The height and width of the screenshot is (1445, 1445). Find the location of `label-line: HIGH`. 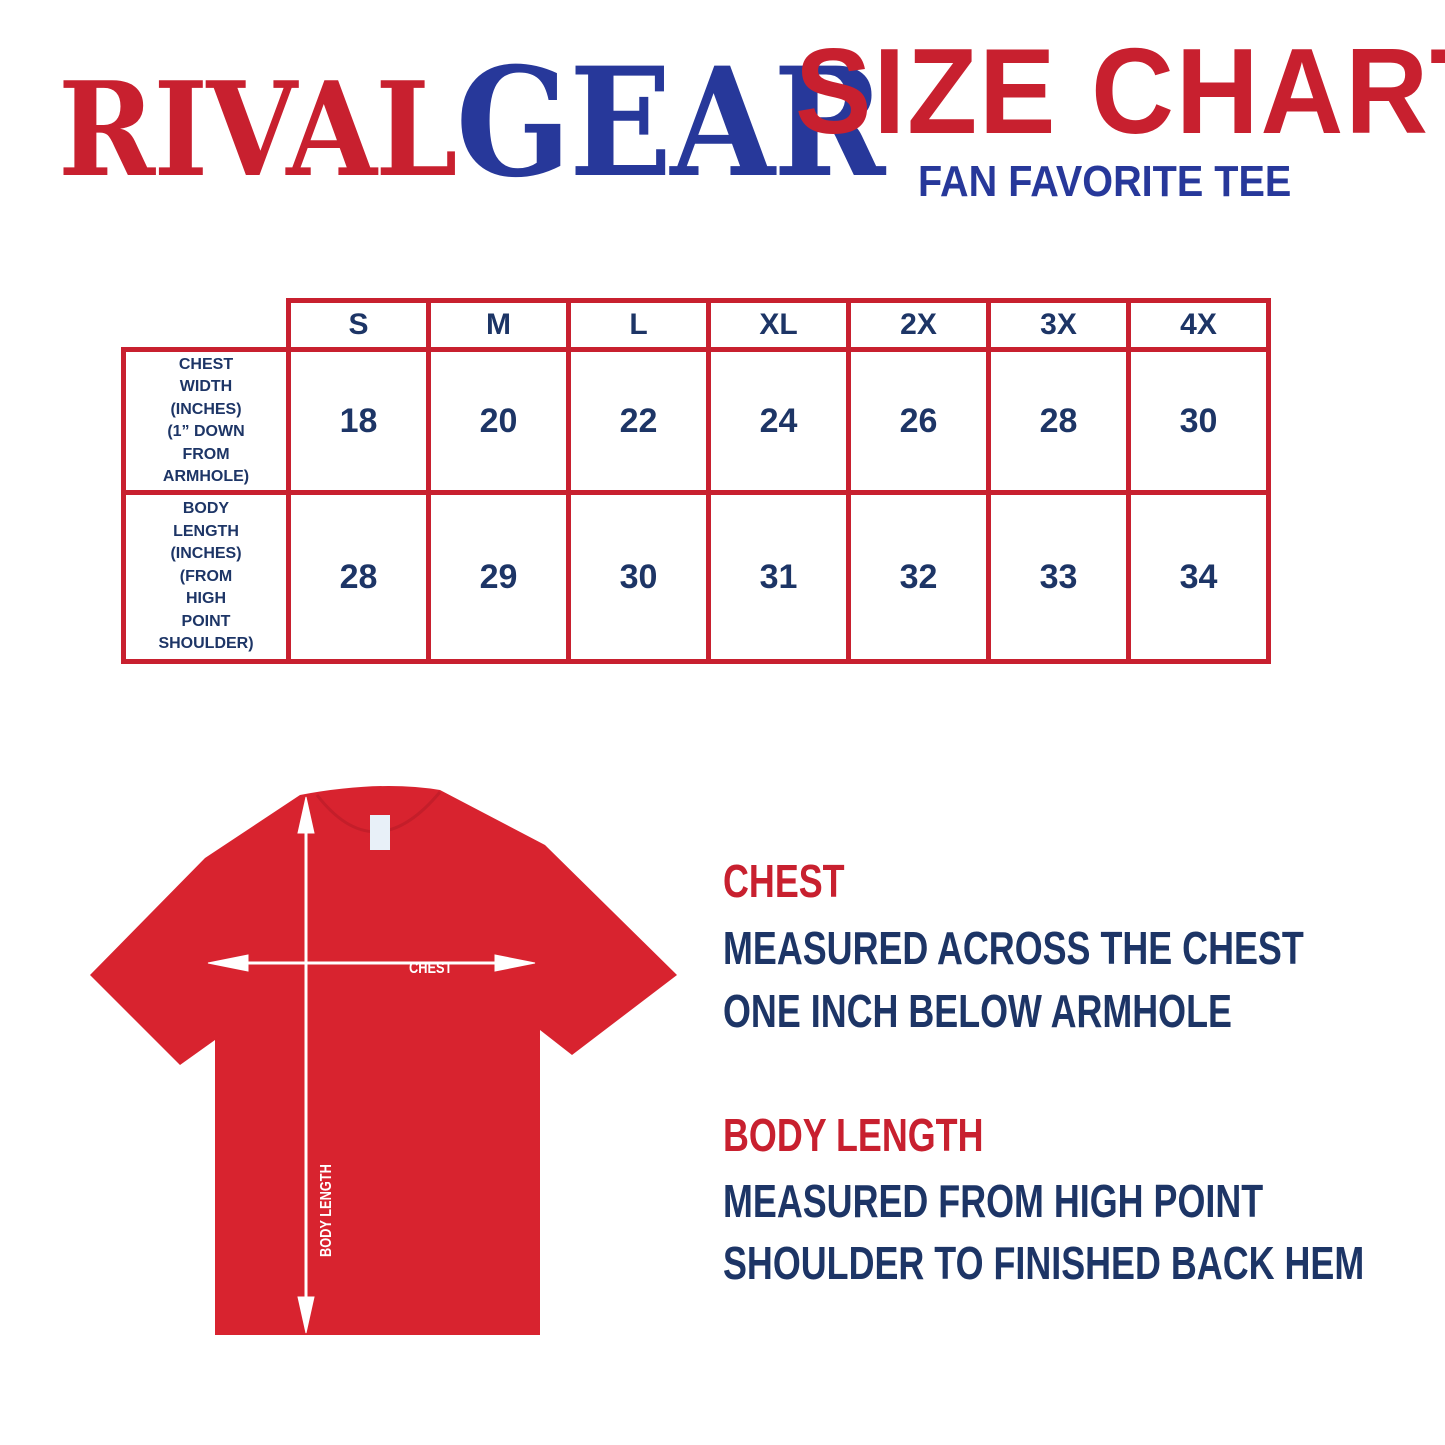

label-line: HIGH is located at coordinates (206, 599).